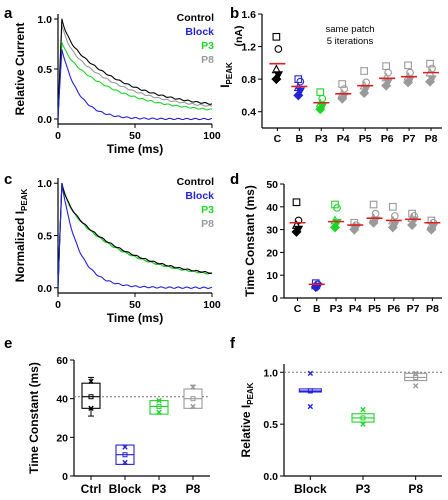 The height and width of the screenshot is (500, 448). I want to click on panel-f-ytick-label: 0.0, so click(270, 477).